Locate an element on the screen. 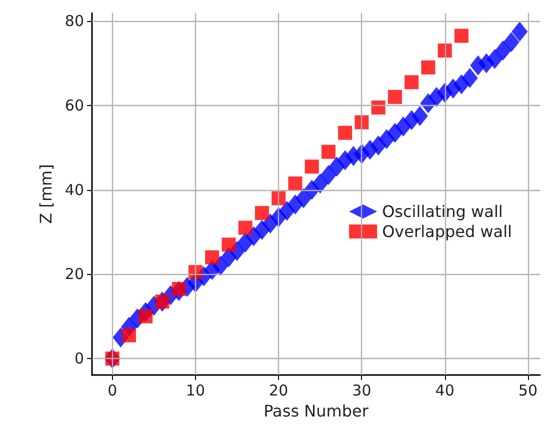 Image resolution: width=552 pixels, height=443 pixels. legend-label: Oscillating wall is located at coordinates (442, 211).